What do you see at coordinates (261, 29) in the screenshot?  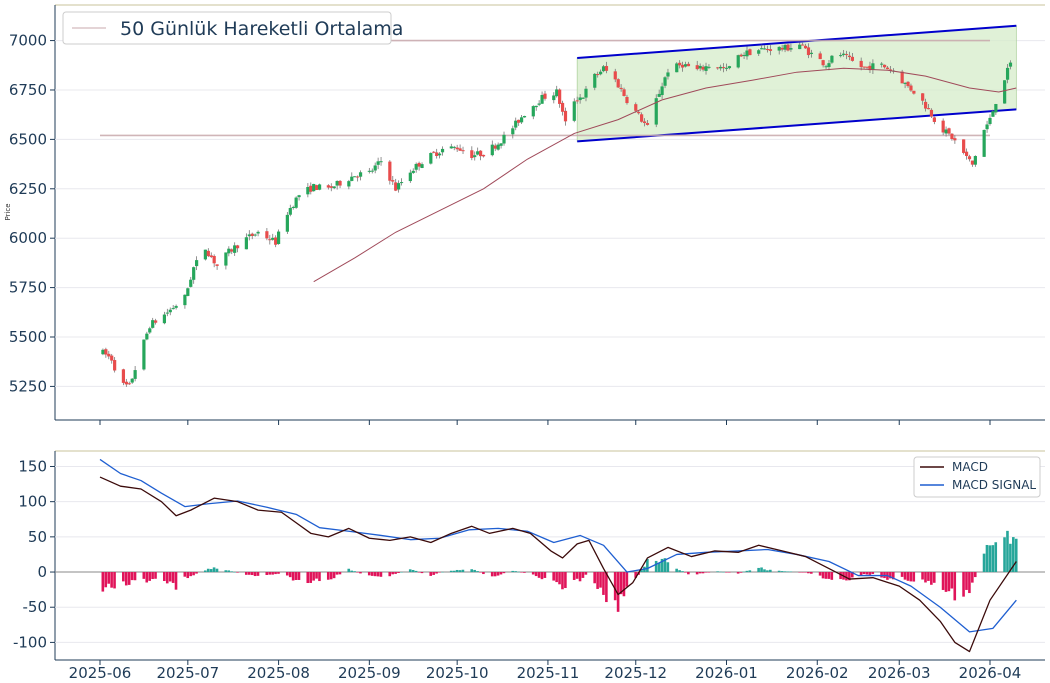 I see `price-legend-label: 50 Günlük Hareketli Ortalama` at bounding box center [261, 29].